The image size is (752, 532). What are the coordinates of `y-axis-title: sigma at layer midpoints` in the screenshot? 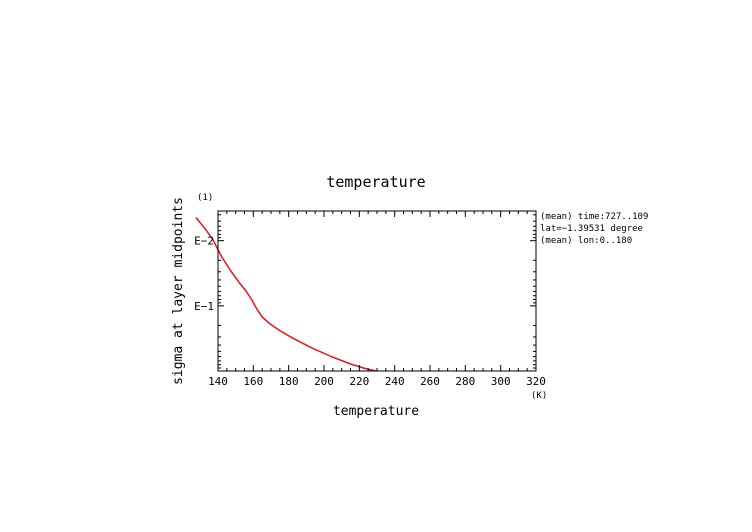 It's located at (178, 291).